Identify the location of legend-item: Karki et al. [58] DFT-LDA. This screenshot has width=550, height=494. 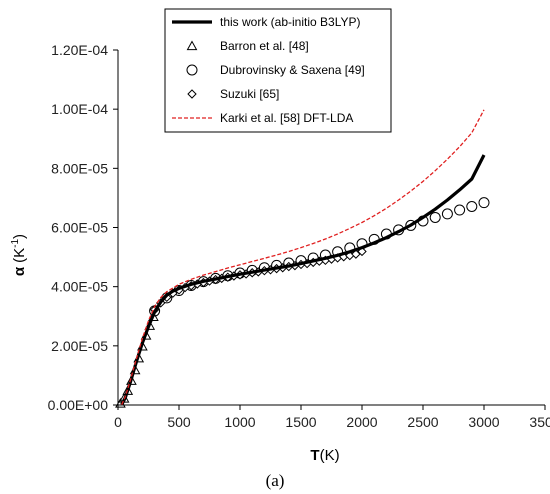
(262, 118).